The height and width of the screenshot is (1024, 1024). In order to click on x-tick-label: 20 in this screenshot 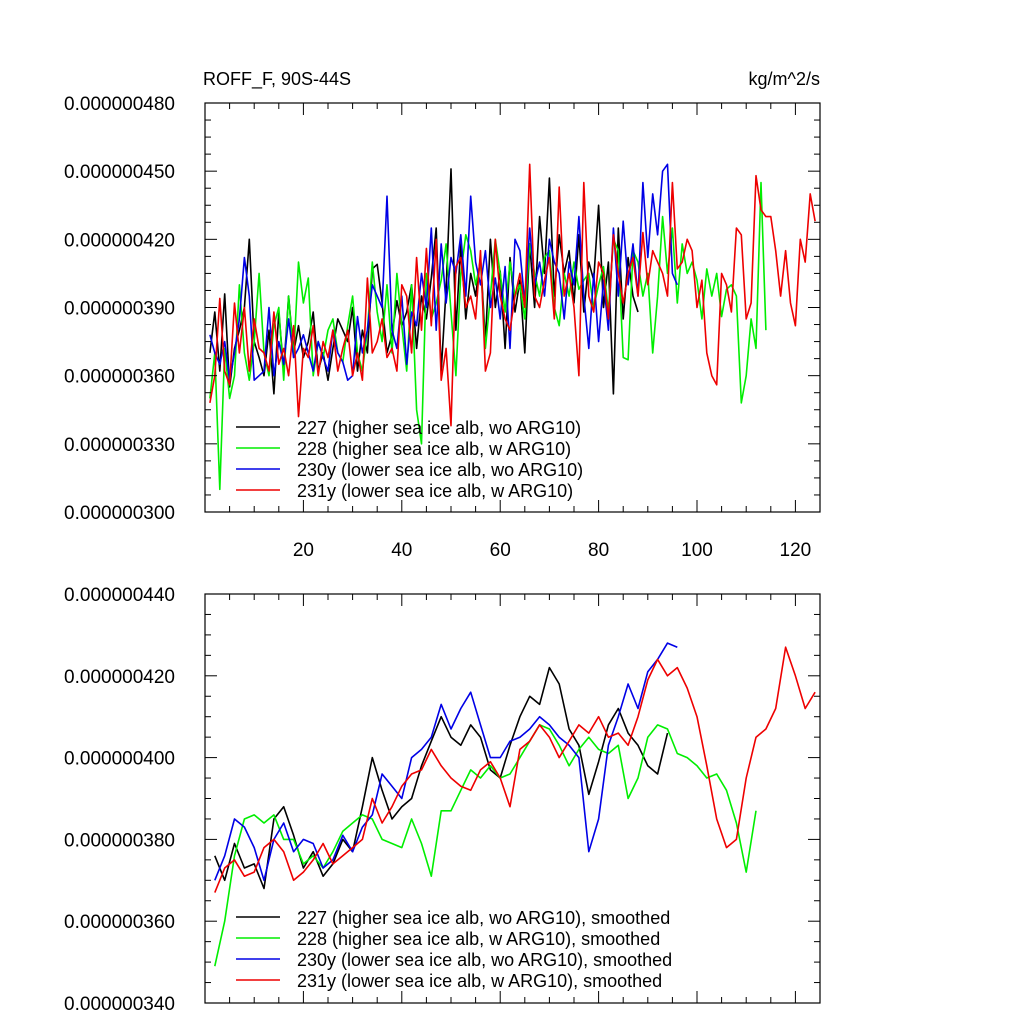, I will do `click(303, 550)`.